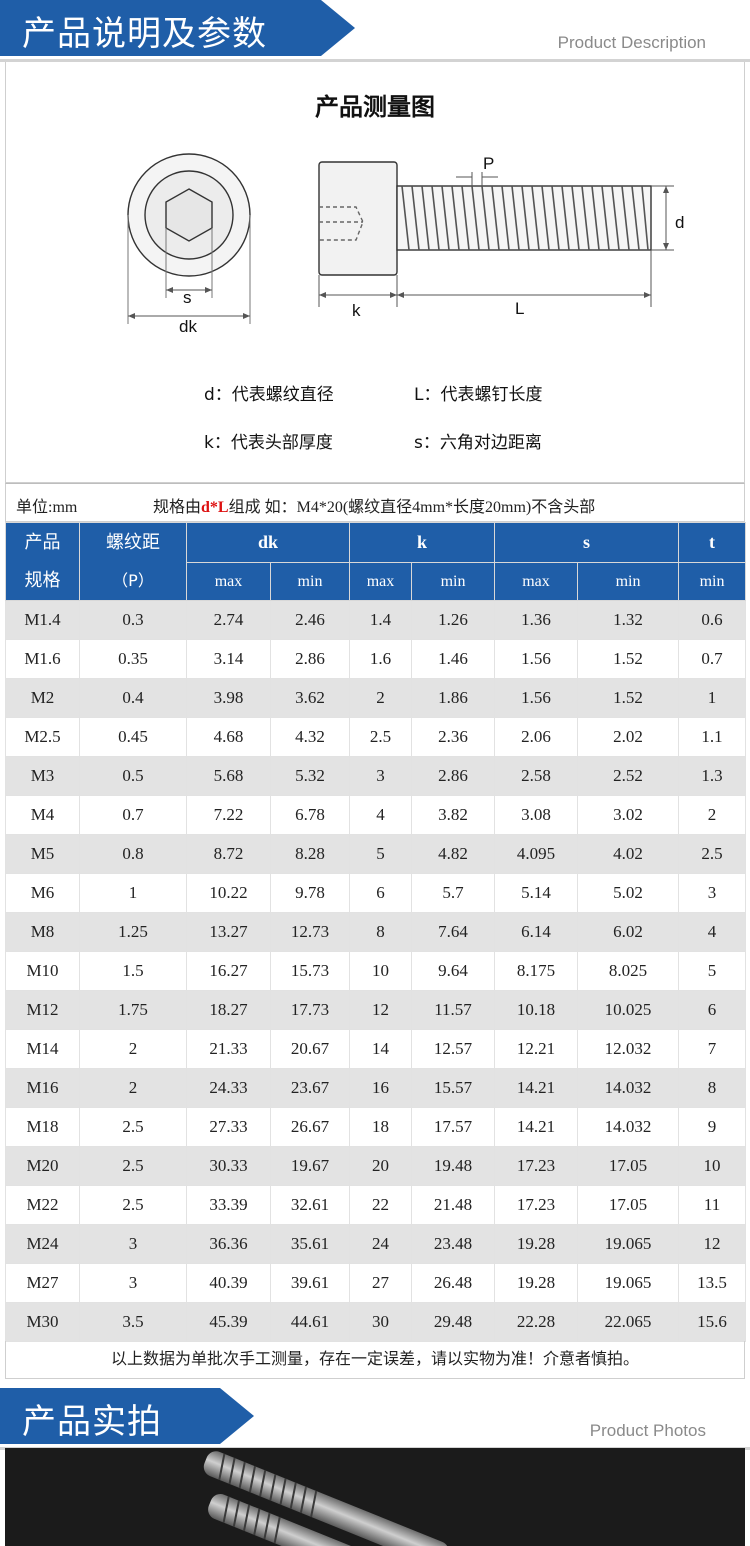  What do you see at coordinates (42, 1322) in the screenshot?
I see `table-cell: M30` at bounding box center [42, 1322].